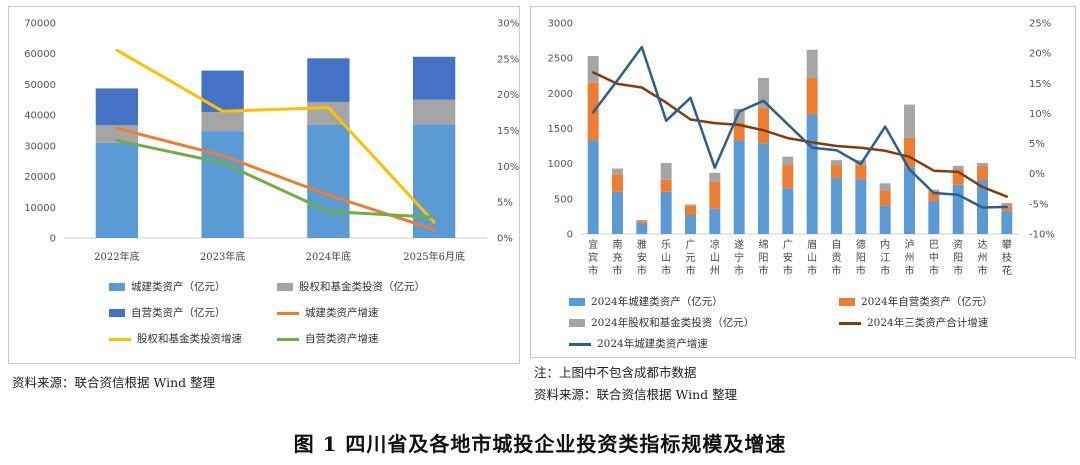  I want to click on legend-item: 城建类资产增速, so click(328, 312).